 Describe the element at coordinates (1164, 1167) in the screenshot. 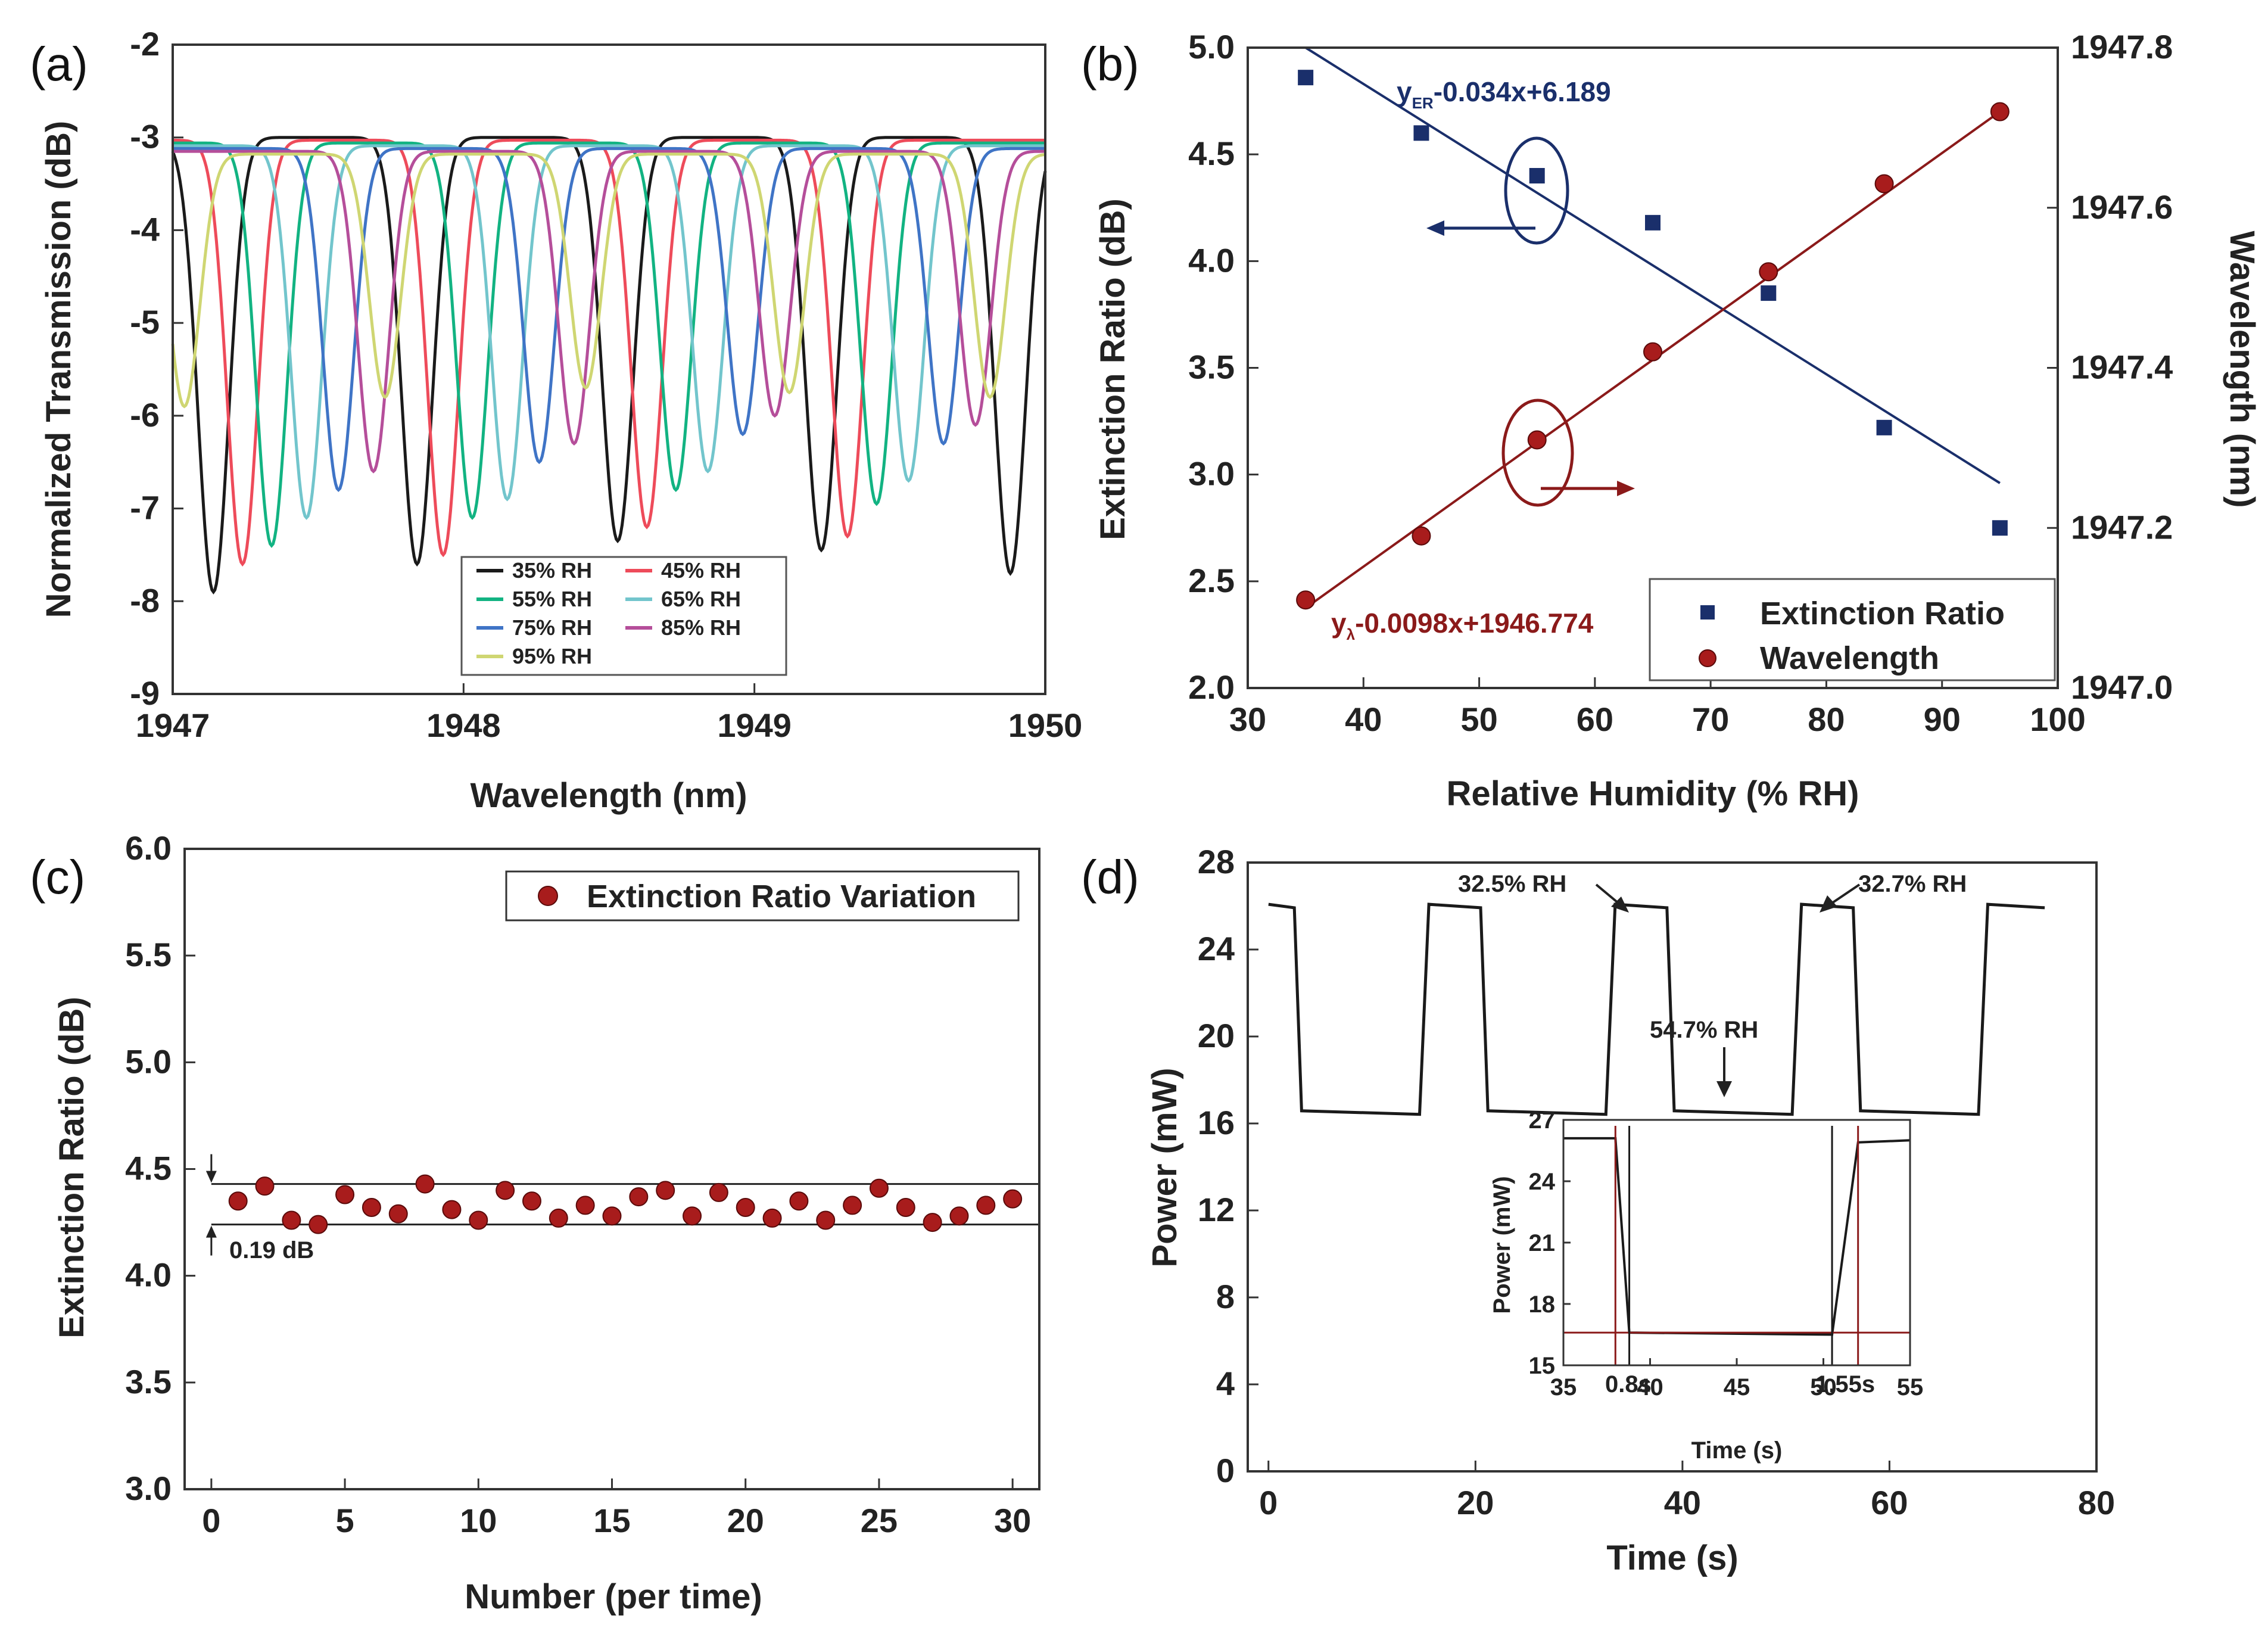

I see `panel-d-ylabel: Power (mW)` at that location.